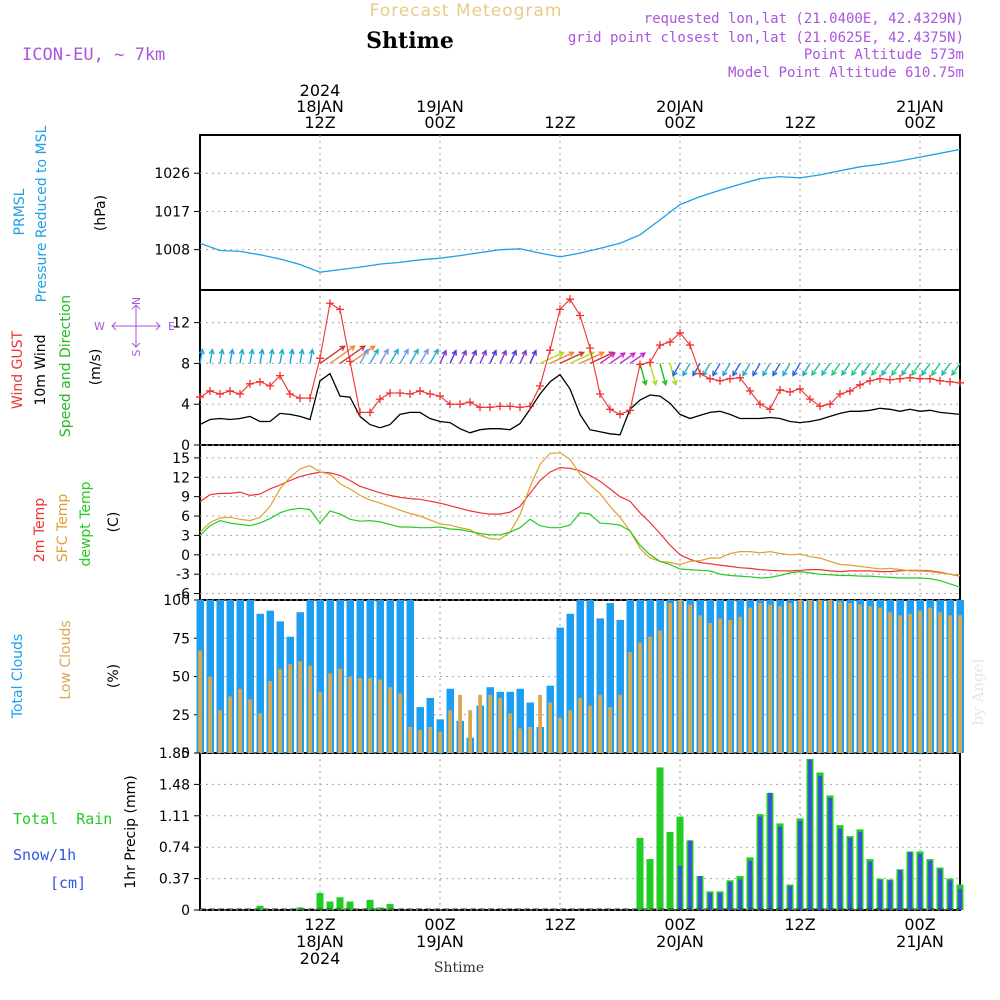 This screenshot has width=1000, height=1000. I want to click on y-tick-label: -6, so click(183, 595).